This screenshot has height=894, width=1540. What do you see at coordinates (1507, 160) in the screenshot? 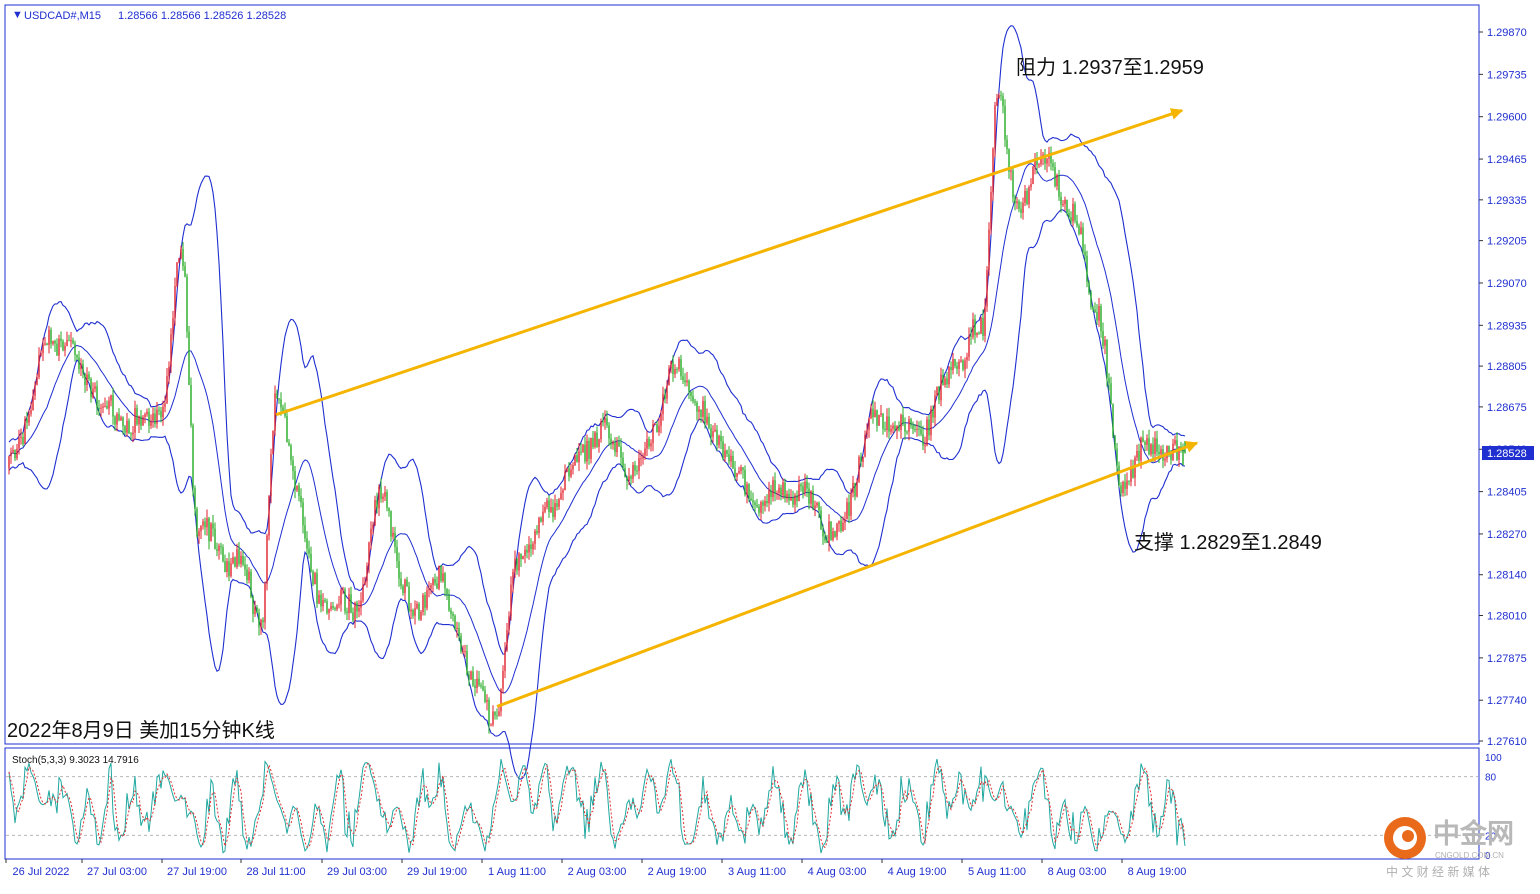
I see `price-tick-label: 1.29465` at bounding box center [1507, 160].